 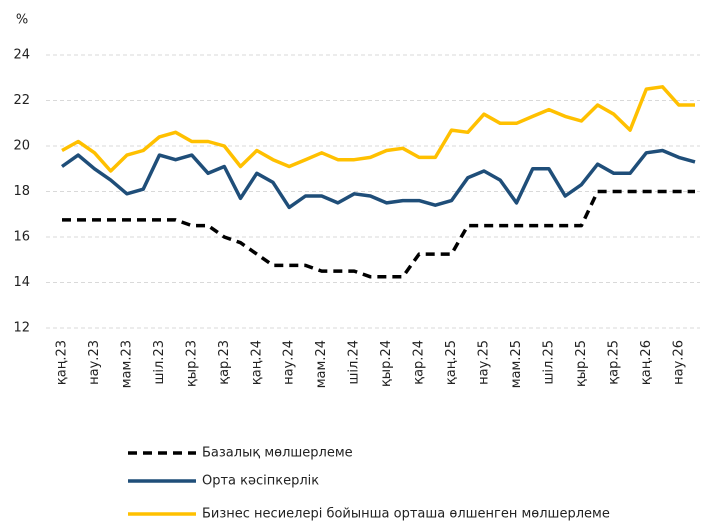 I want to click on x-tick-label: қыр.23, so click(x=191, y=363).